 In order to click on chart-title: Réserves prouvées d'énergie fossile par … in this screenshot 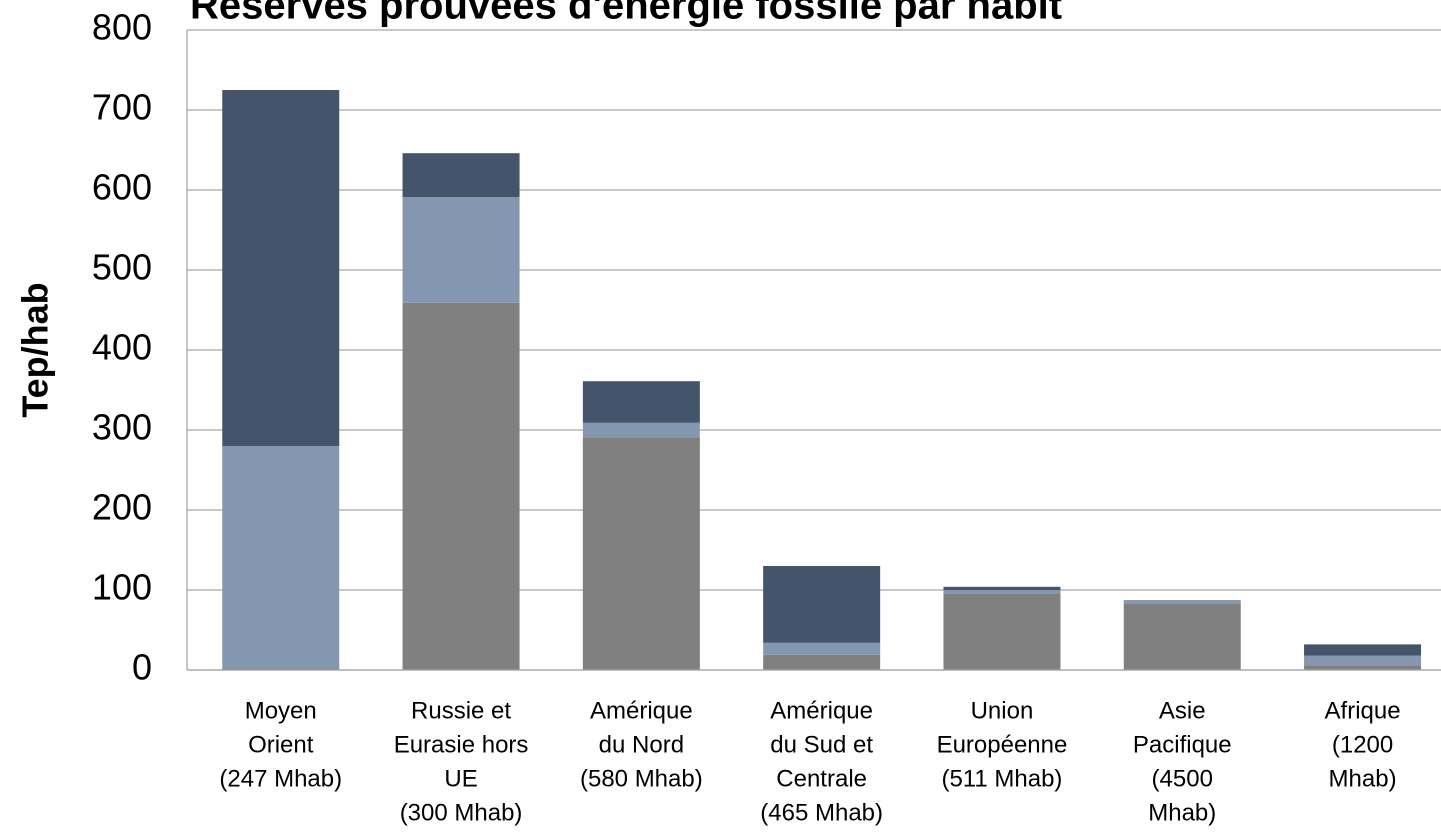, I will do `click(626, 14)`.